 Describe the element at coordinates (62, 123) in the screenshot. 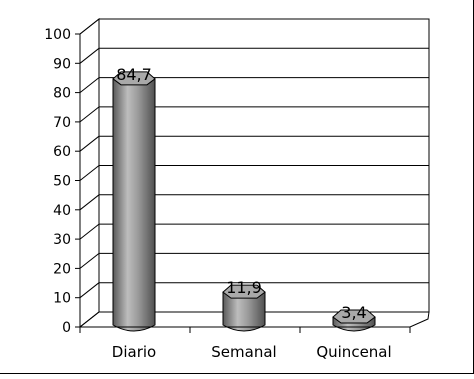

I see `y-tick-label: 70` at that location.